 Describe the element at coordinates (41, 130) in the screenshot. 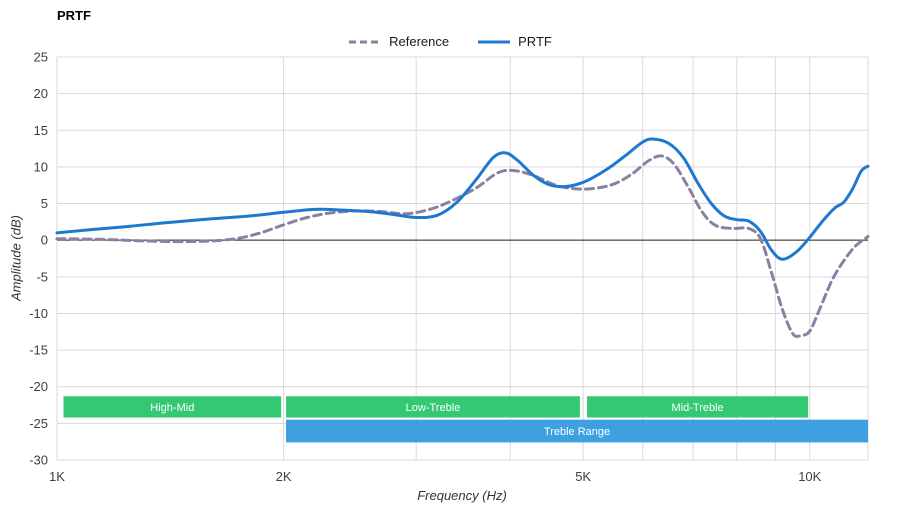

I see `y-tick-label: 15` at that location.